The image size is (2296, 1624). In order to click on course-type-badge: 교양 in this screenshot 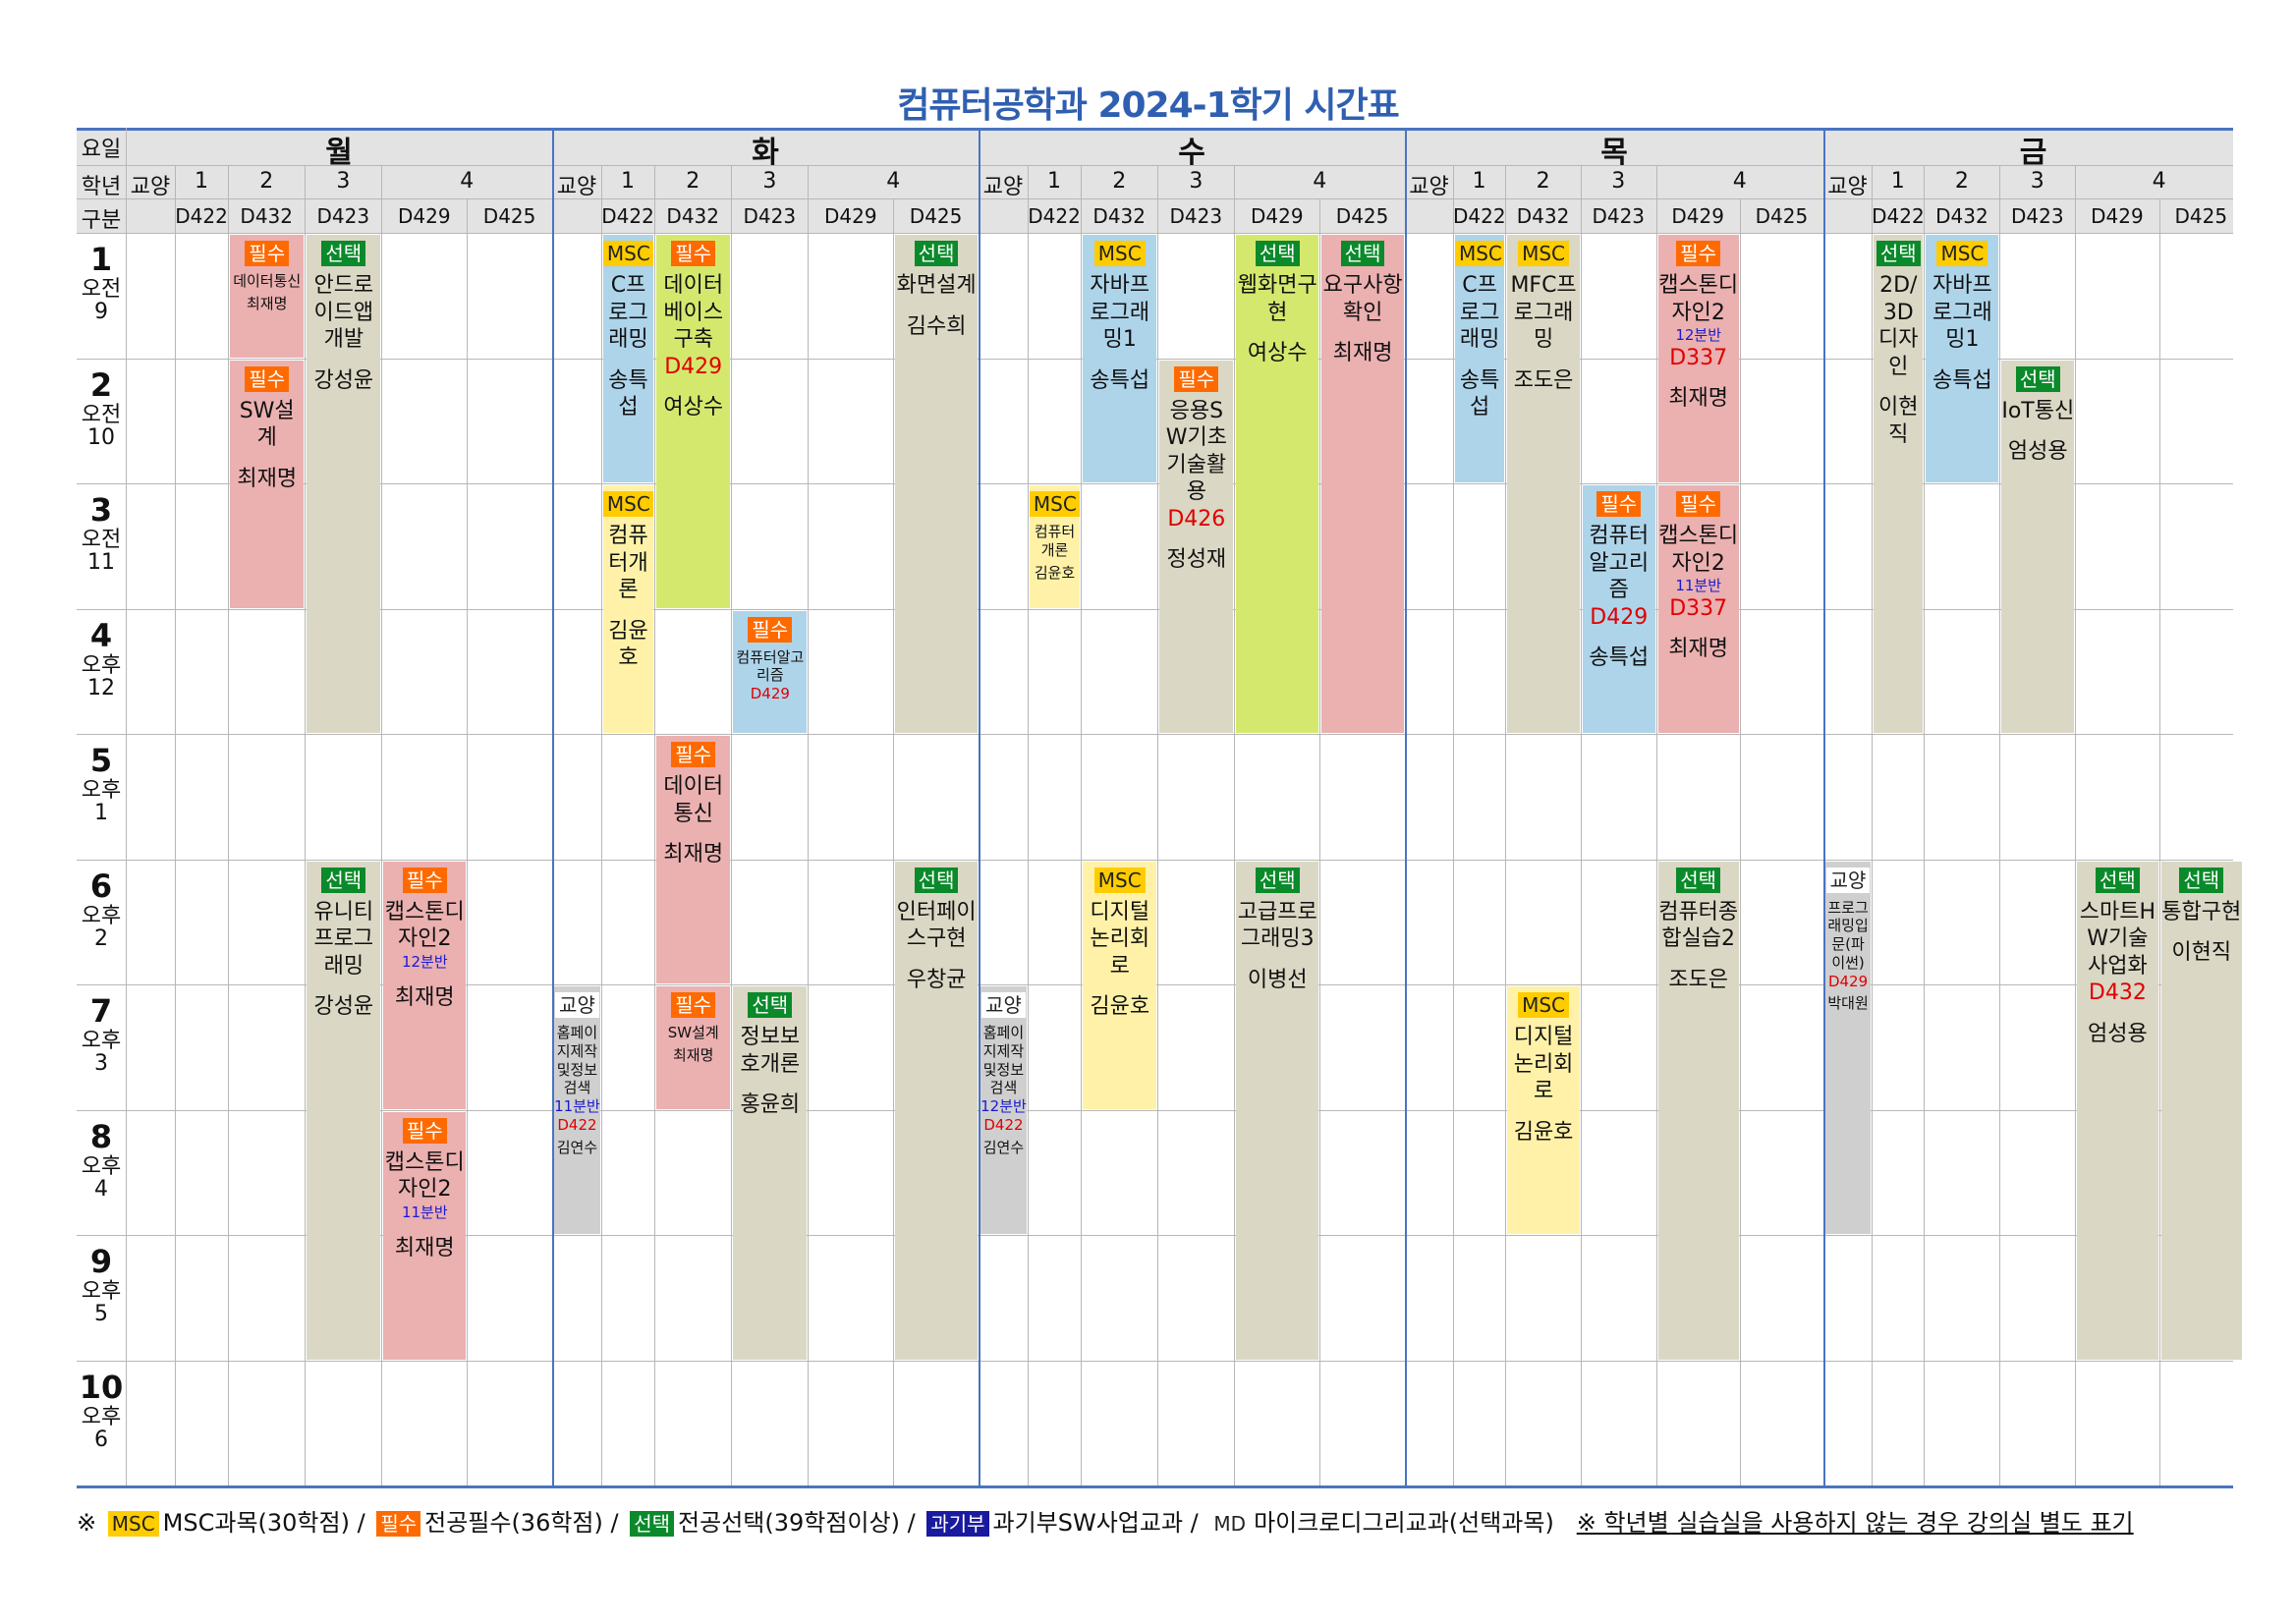, I will do `click(1848, 880)`.